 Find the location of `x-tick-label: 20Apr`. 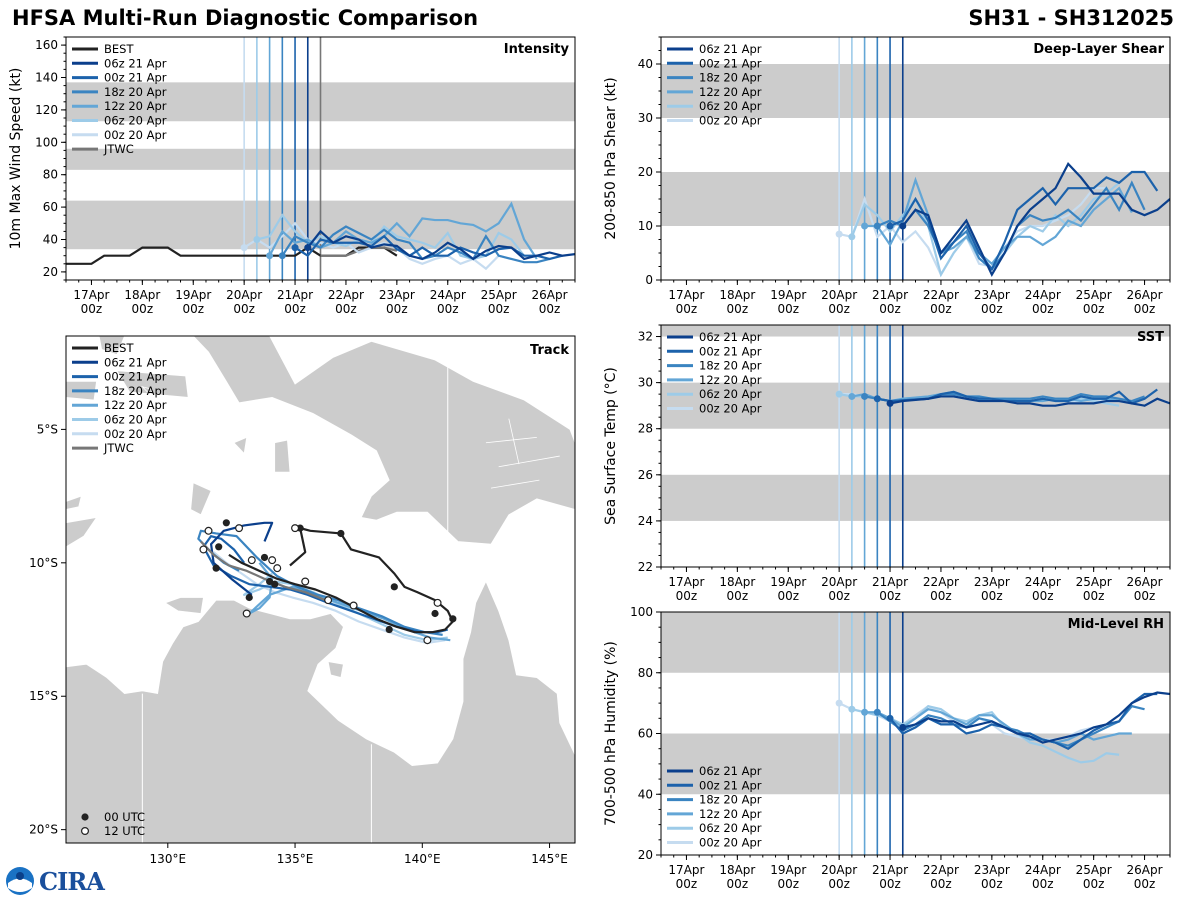

x-tick-label: 20Apr is located at coordinates (244, 295).